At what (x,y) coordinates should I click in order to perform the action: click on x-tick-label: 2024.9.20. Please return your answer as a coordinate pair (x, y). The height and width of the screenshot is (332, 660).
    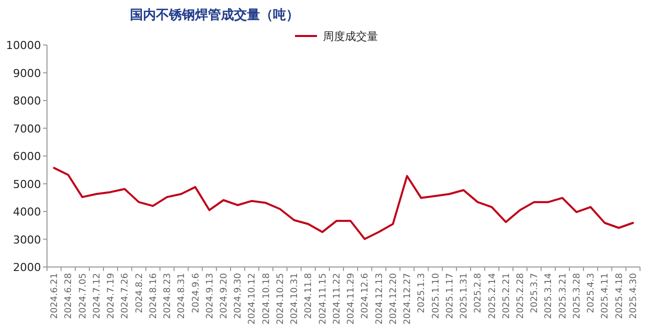
    Looking at the image, I should click on (224, 295).